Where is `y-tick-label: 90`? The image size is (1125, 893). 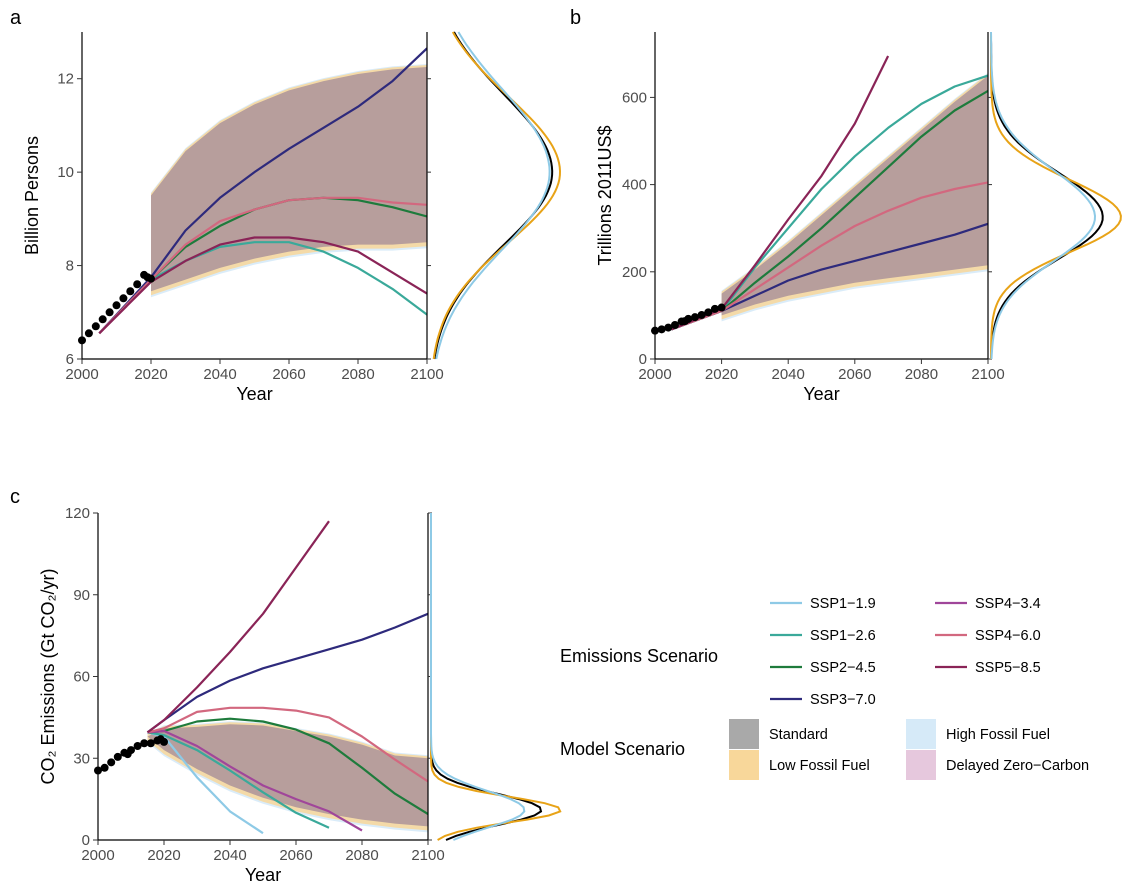 y-tick-label: 90 is located at coordinates (81, 595).